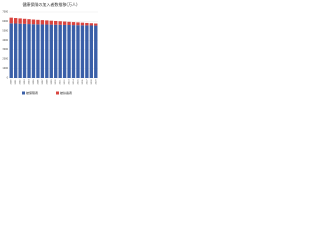 The height and width of the screenshot is (240, 320). Describe the element at coordinates (50, 4) in the screenshot. I see `chart-title: 健康保険の加入者数推移(万人)` at that location.